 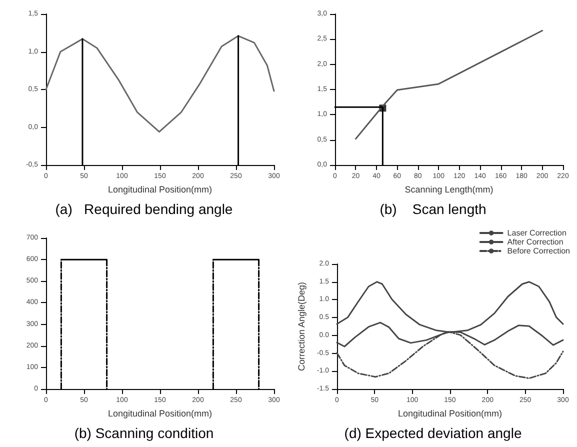 I want to click on text: (a) Required bending angle, so click(x=144, y=209).